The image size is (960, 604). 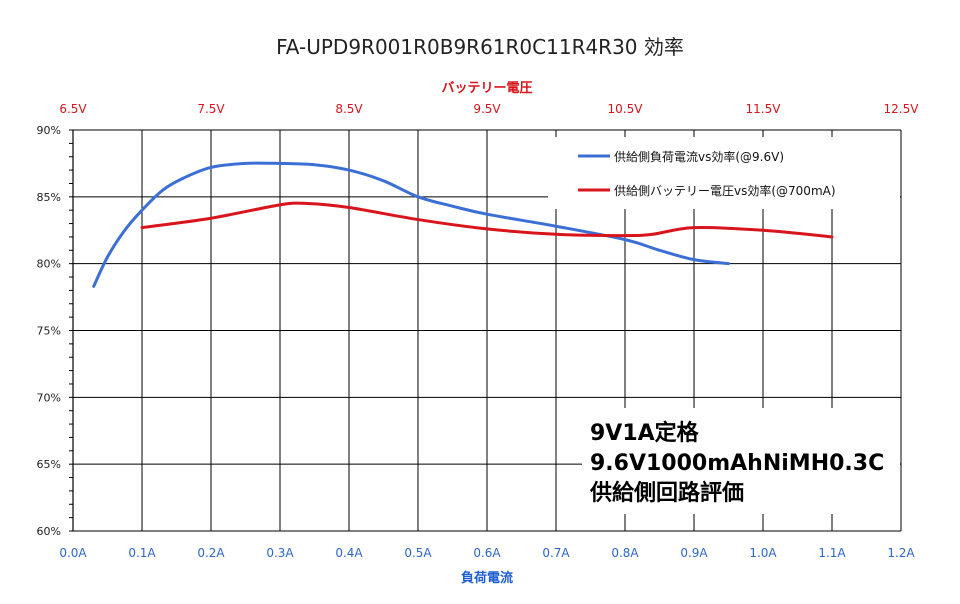 What do you see at coordinates (645, 433) in the screenshot?
I see `annotation-line: 9V1A定格` at bounding box center [645, 433].